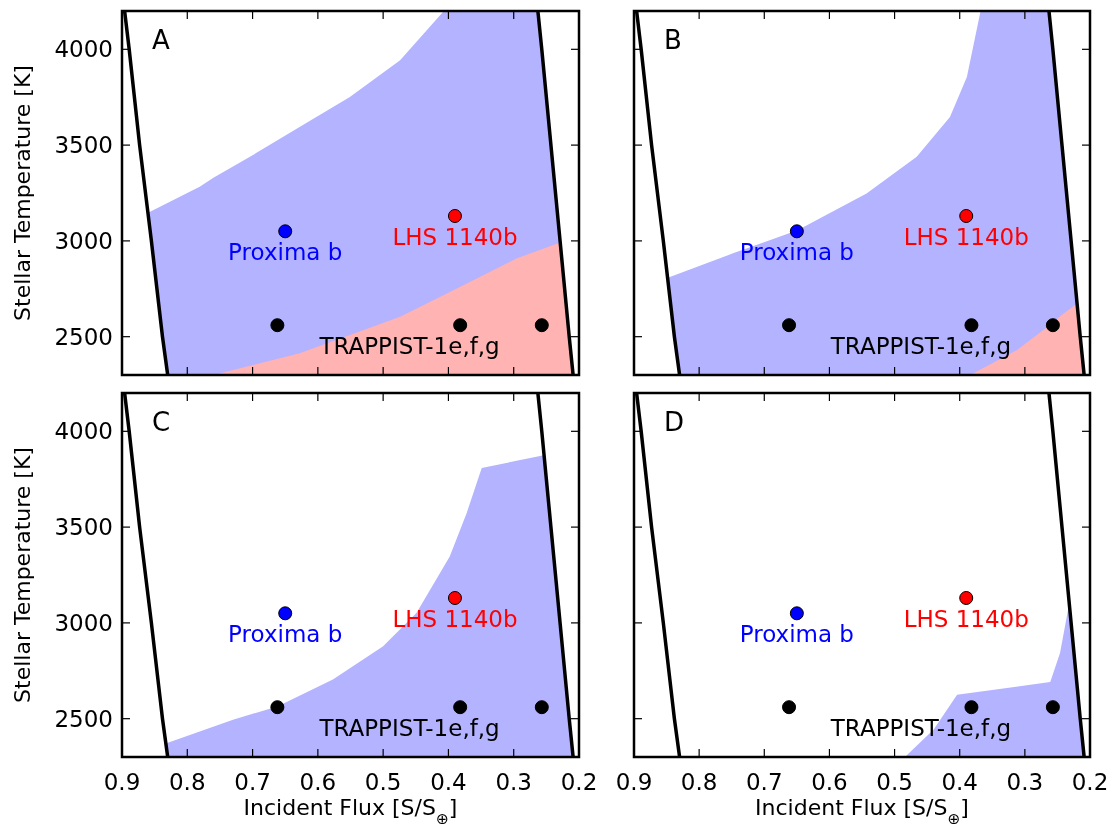 The image size is (1112, 826). I want to click on text: C, so click(161, 422).